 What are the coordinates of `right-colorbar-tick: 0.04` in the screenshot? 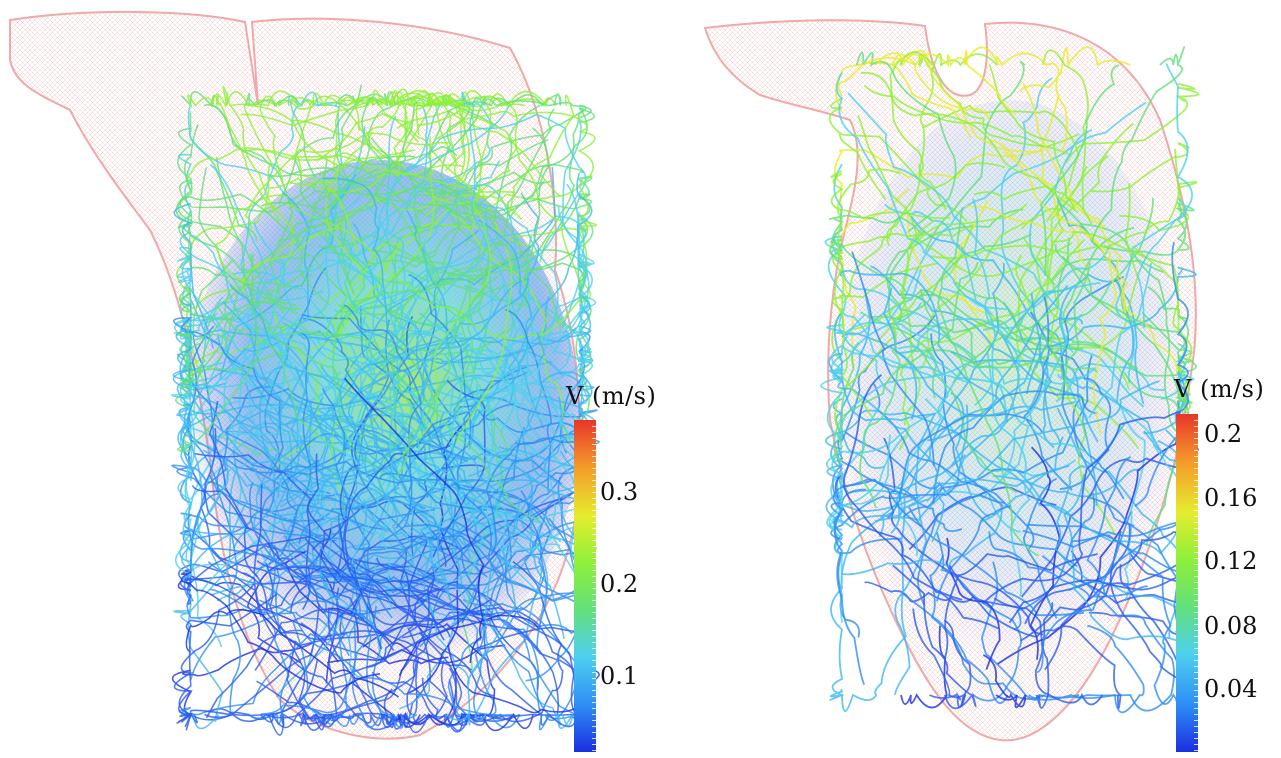 It's located at (1231, 689).